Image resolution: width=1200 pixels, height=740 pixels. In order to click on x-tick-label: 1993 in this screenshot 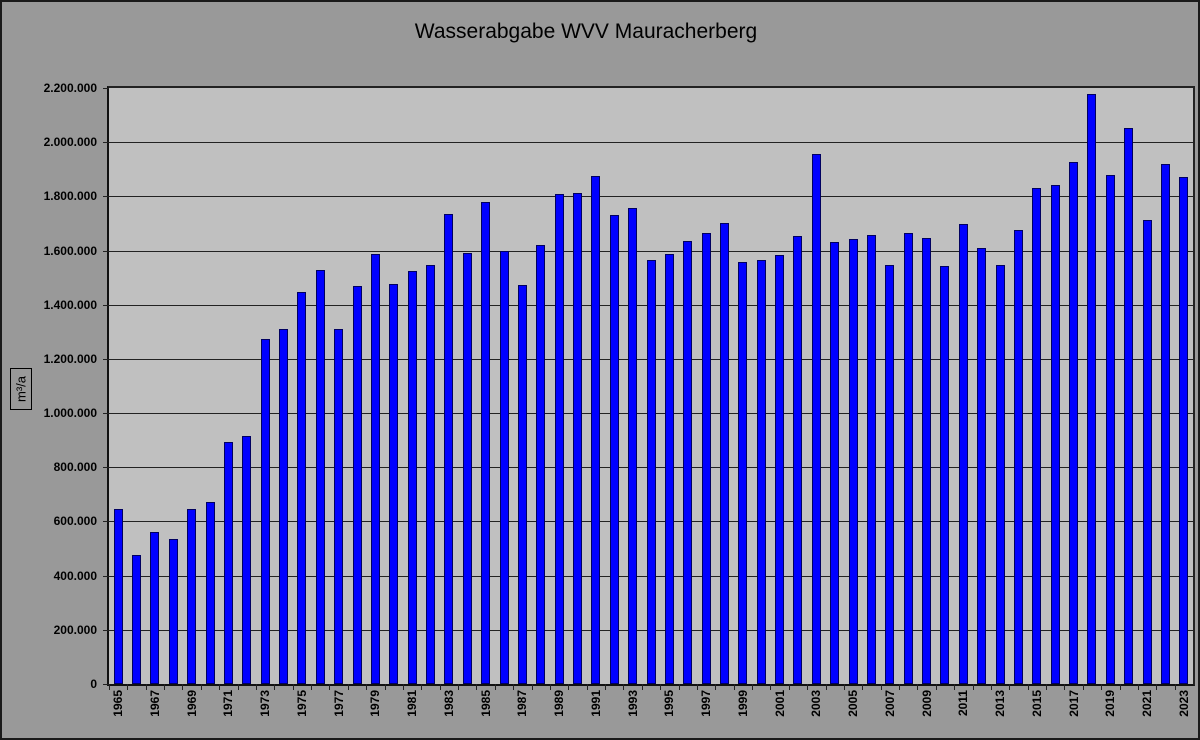, I will do `click(632, 703)`.